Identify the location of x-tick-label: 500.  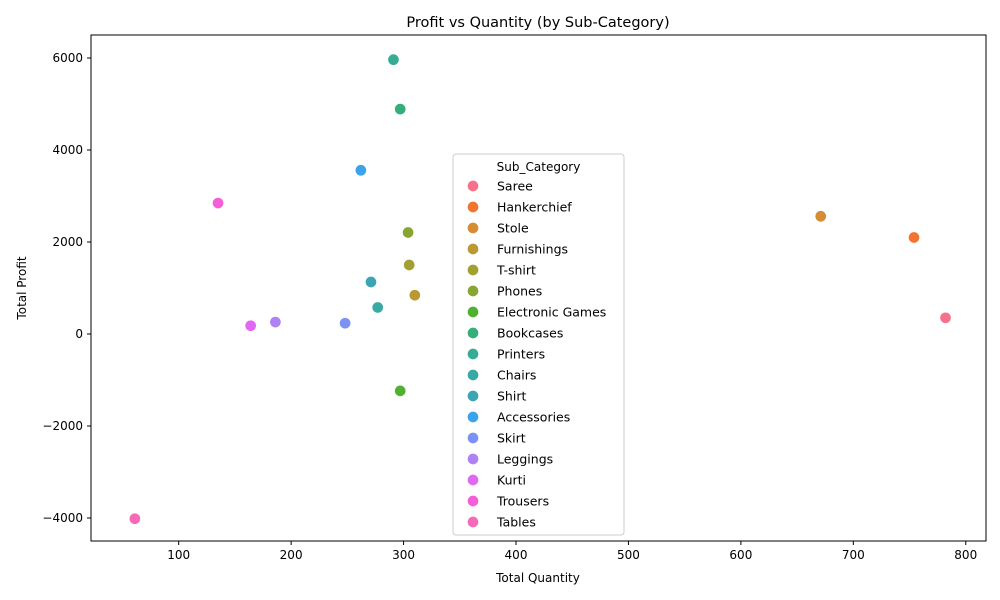
(628, 555).